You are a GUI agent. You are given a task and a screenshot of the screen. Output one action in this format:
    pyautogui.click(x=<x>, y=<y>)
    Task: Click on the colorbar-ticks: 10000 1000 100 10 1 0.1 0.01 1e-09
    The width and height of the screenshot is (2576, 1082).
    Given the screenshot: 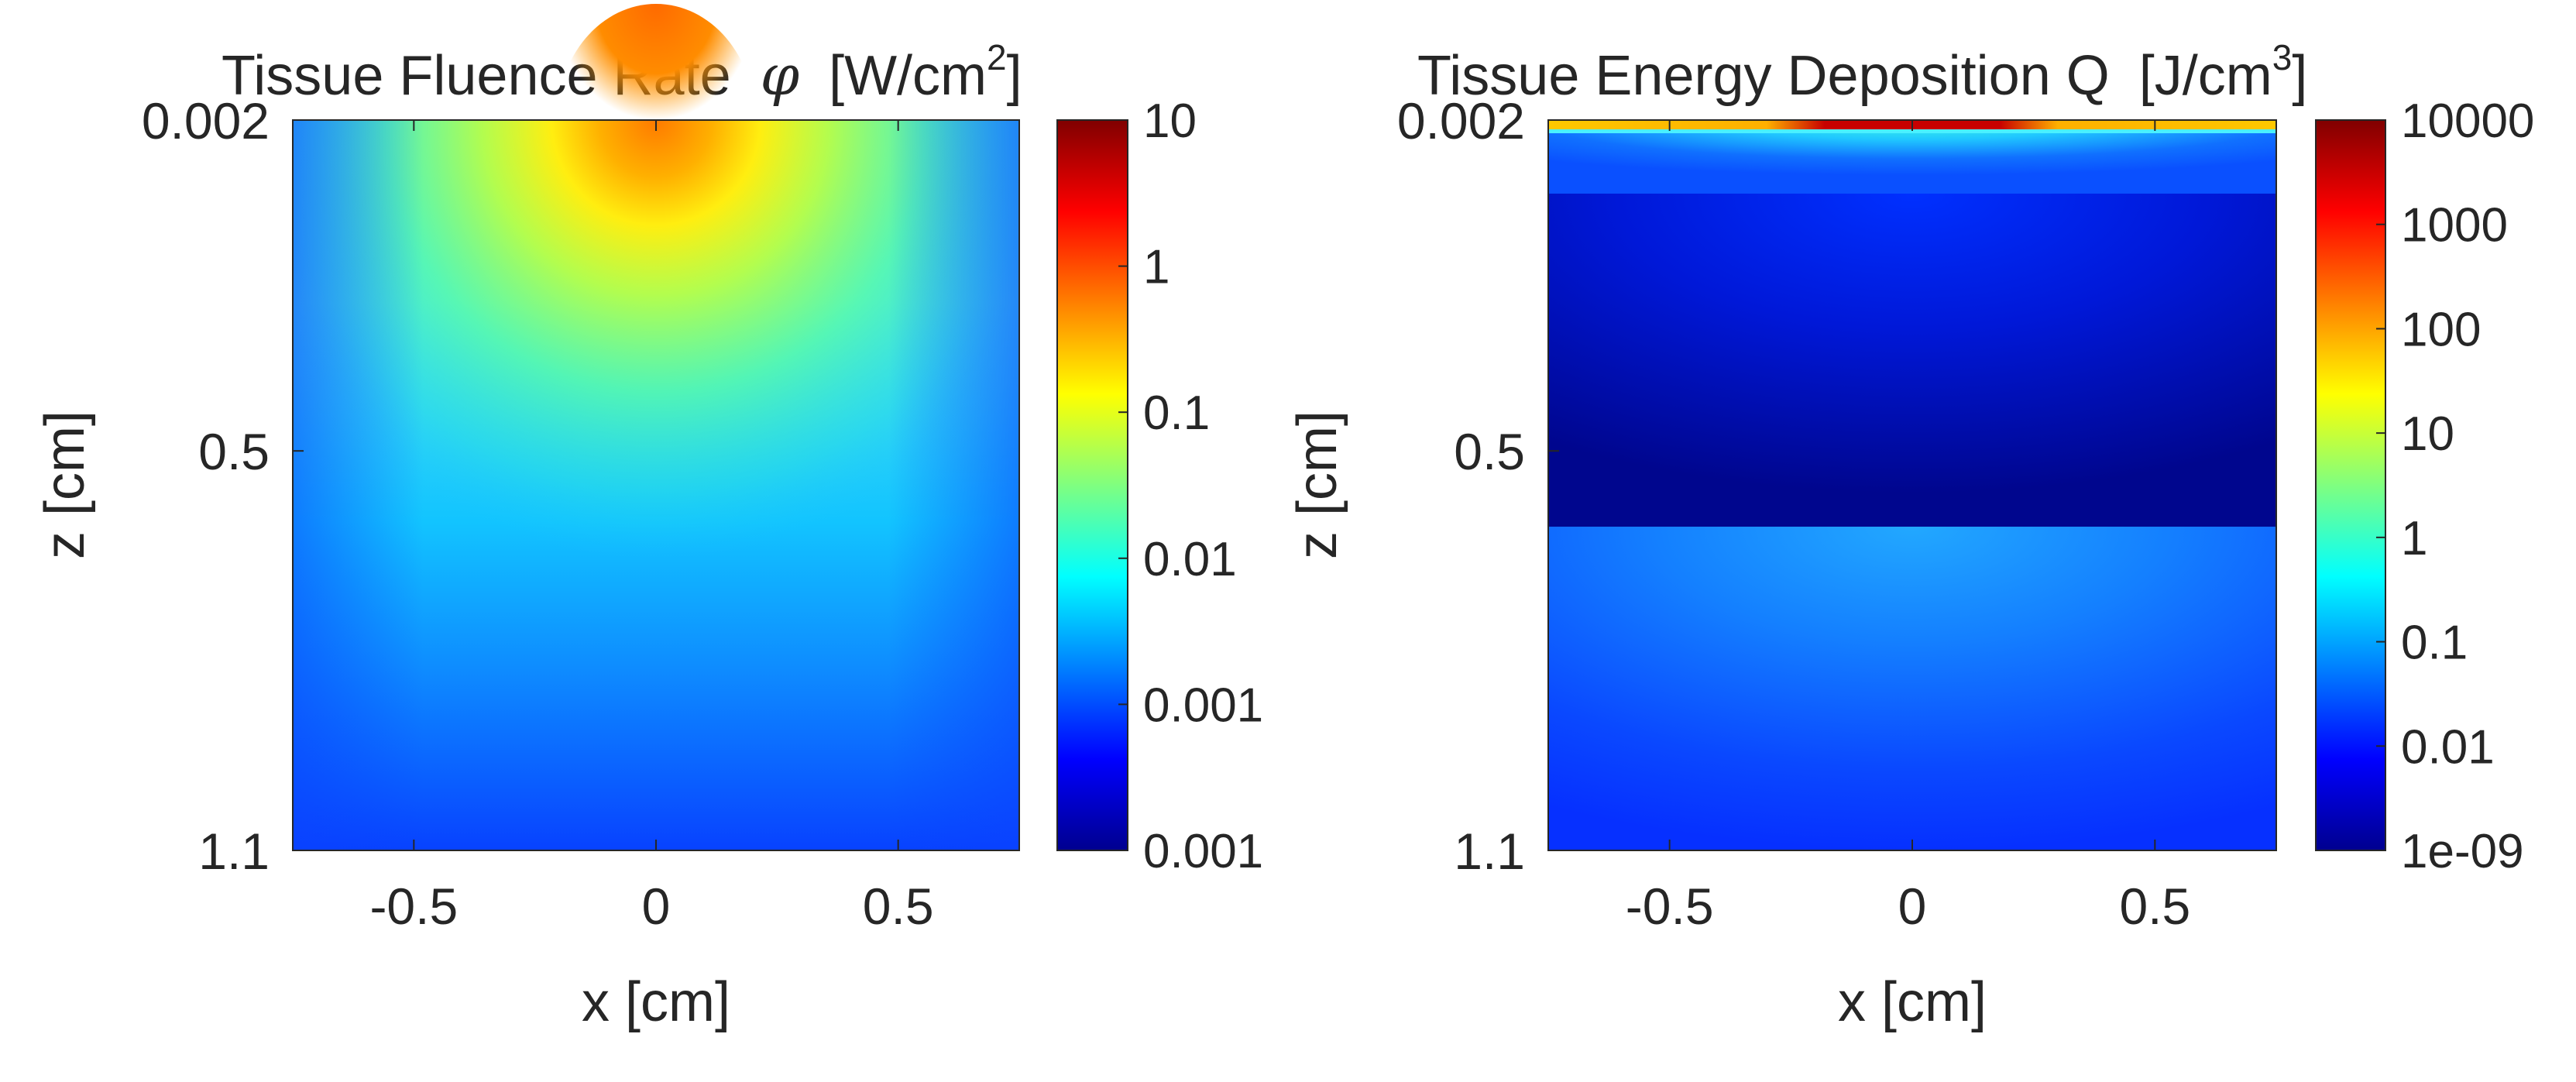 What is the action you would take?
    pyautogui.click(x=2455, y=486)
    